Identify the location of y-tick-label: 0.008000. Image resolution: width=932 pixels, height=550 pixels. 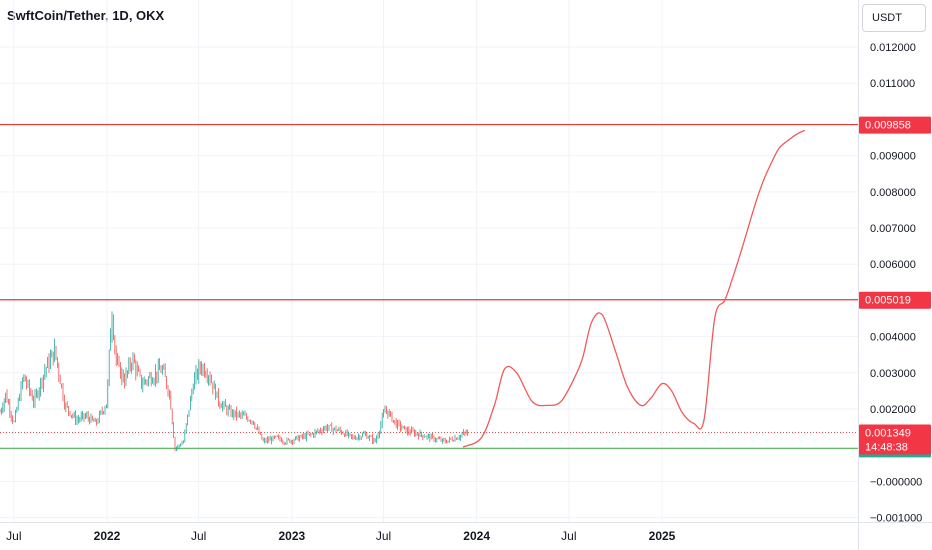
(893, 193).